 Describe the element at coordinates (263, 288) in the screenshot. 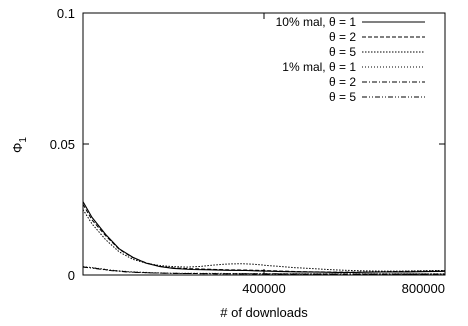

I see `x-tick-label: 400000` at that location.